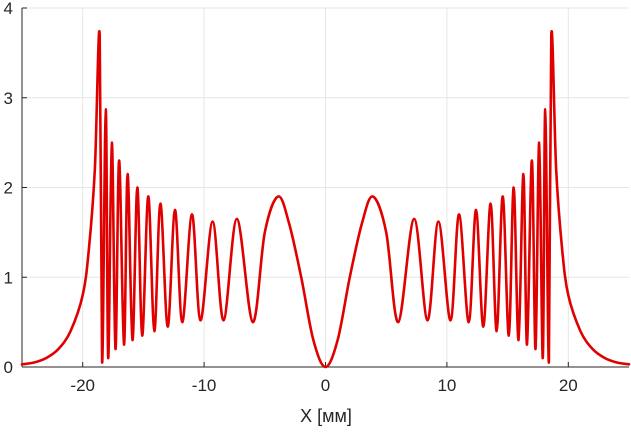 This screenshot has height=433, width=631. Describe the element at coordinates (8, 9) in the screenshot. I see `y-tick-label: 4` at that location.